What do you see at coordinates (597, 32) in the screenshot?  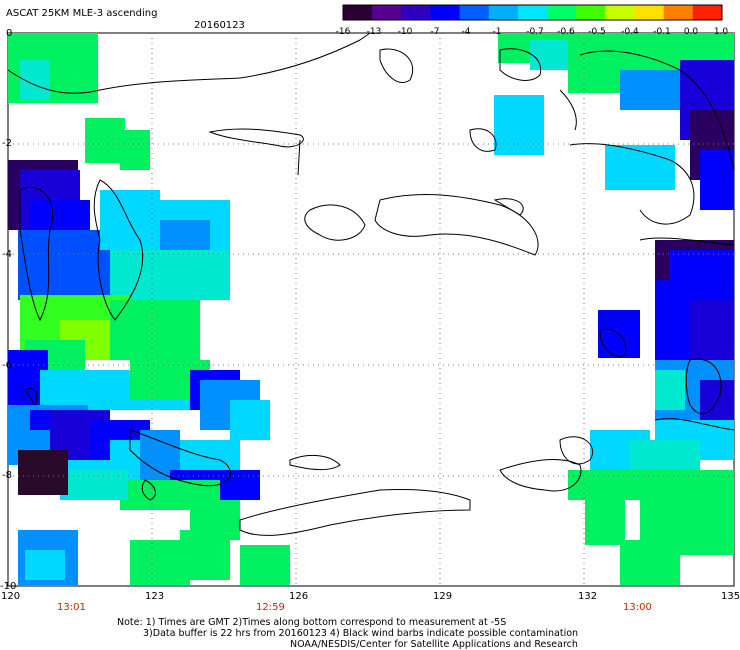 I see `colorbar-label: -0.5` at bounding box center [597, 32].